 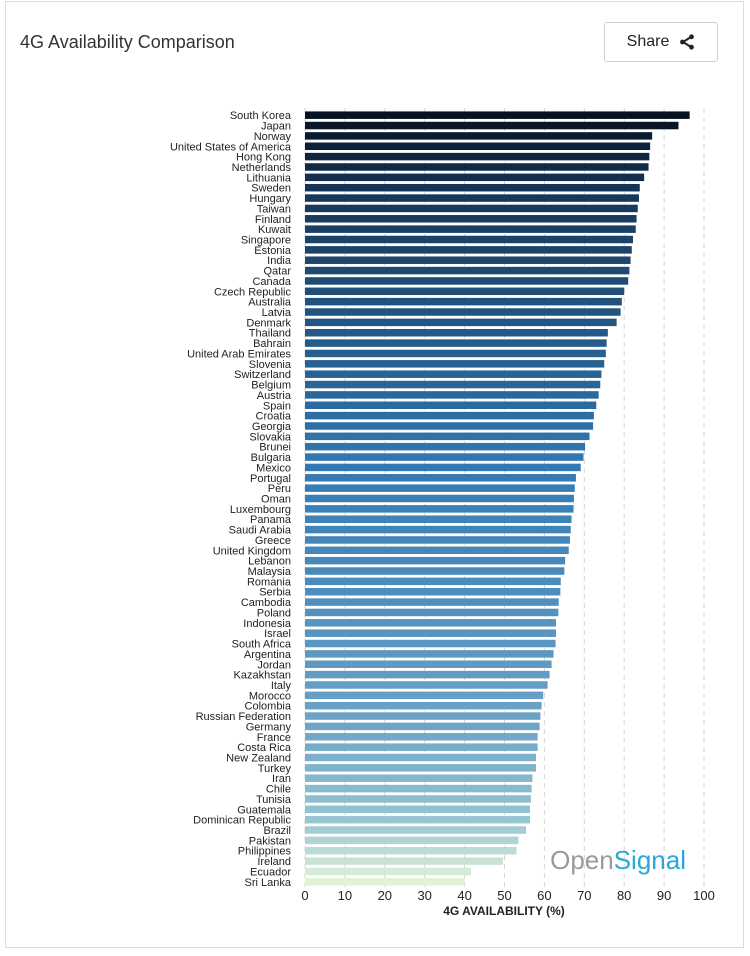 I want to click on category-label: United Arab Emirates, so click(x=239, y=354).